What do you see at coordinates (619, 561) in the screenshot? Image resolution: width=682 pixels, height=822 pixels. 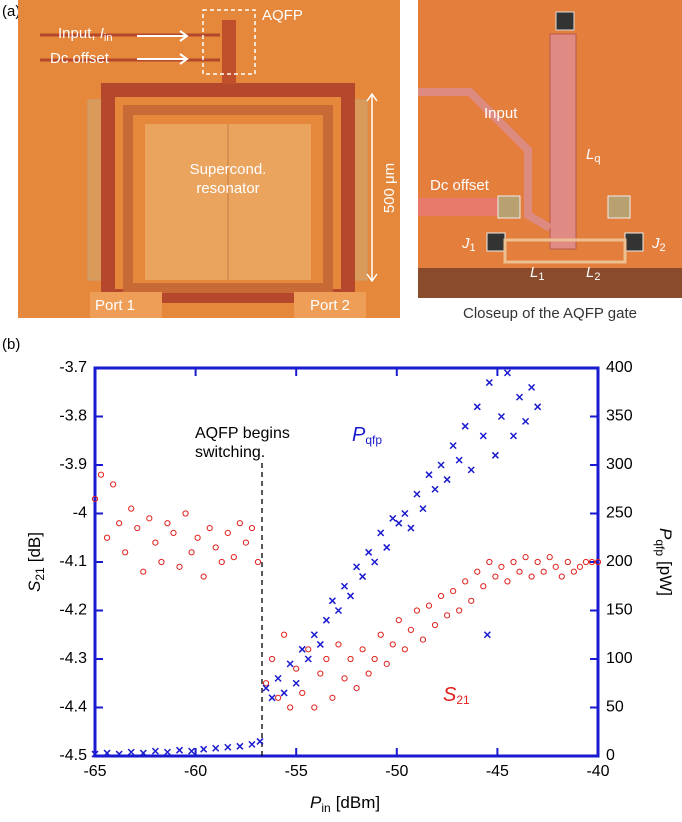 I see `y2-tick-label: 200` at bounding box center [619, 561].